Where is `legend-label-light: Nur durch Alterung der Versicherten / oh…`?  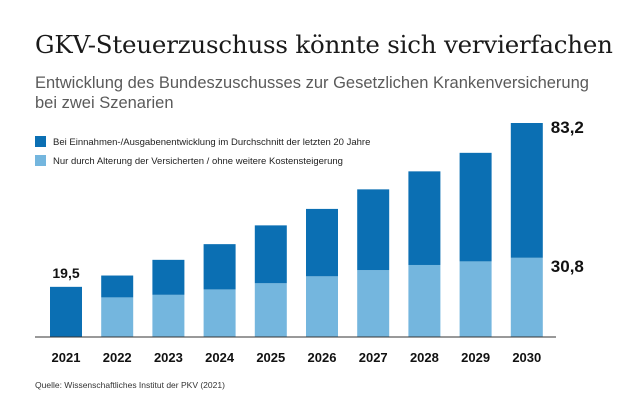 legend-label-light: Nur durch Alterung der Versicherten / oh… is located at coordinates (198, 161).